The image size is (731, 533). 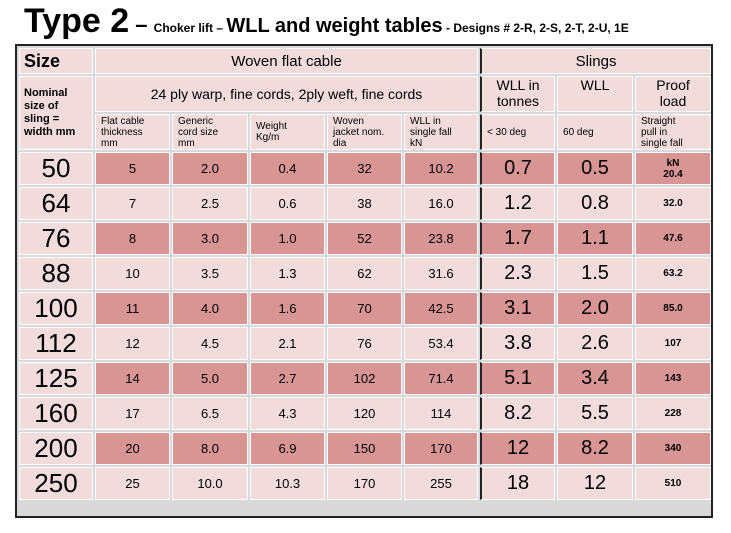 I want to click on column-header-line: thickness, so click(x=122, y=132).